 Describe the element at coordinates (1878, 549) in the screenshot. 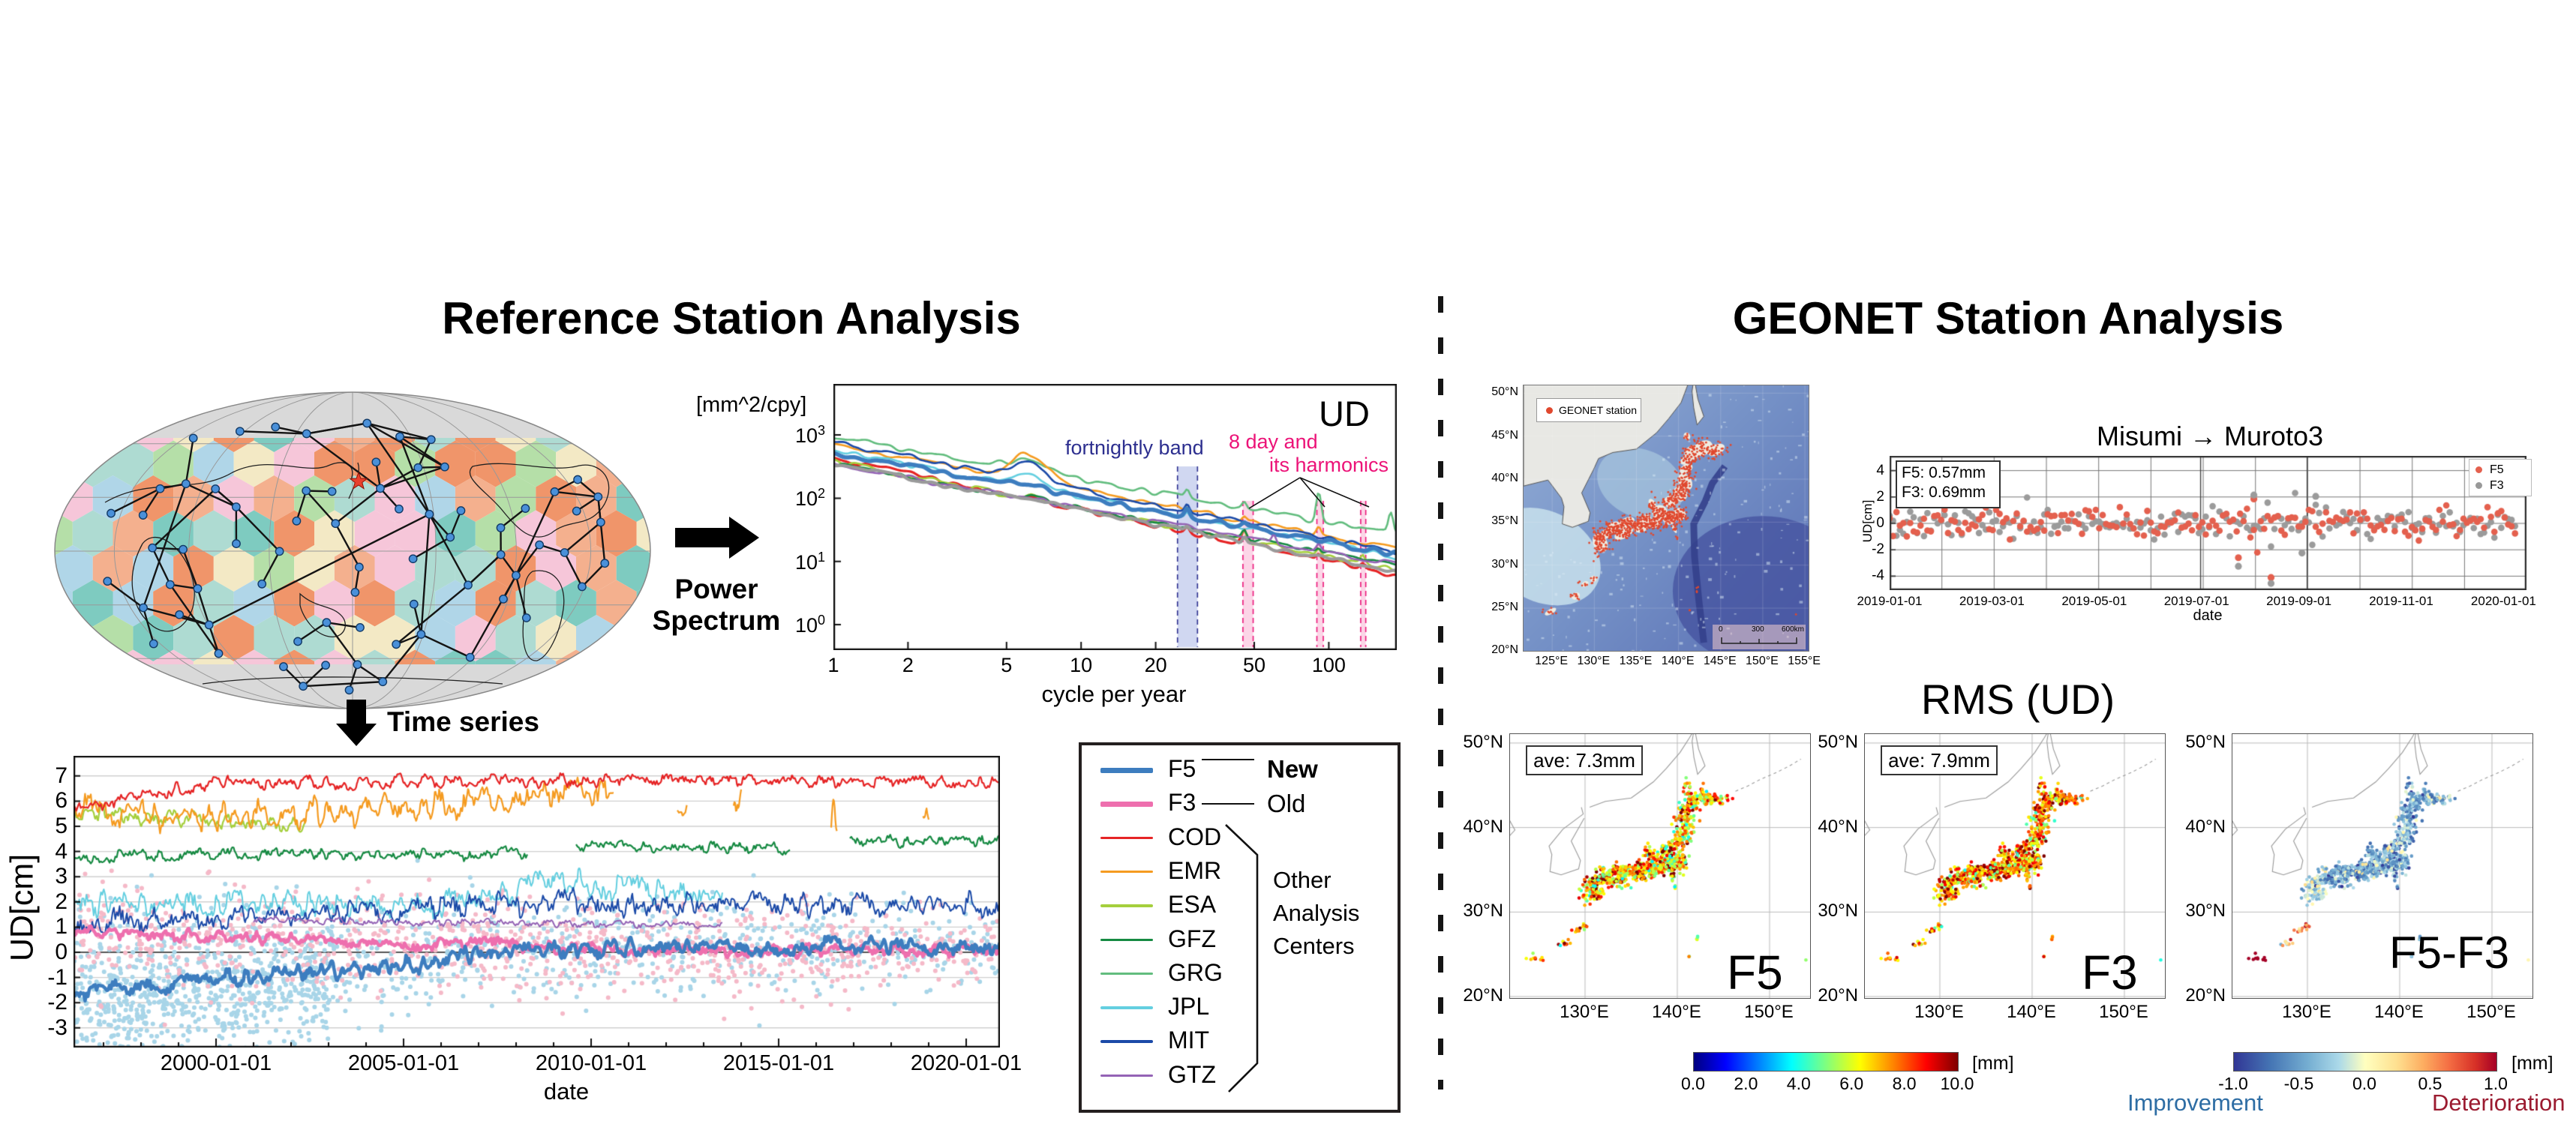

I see `misumi-ytick-label: -2` at that location.